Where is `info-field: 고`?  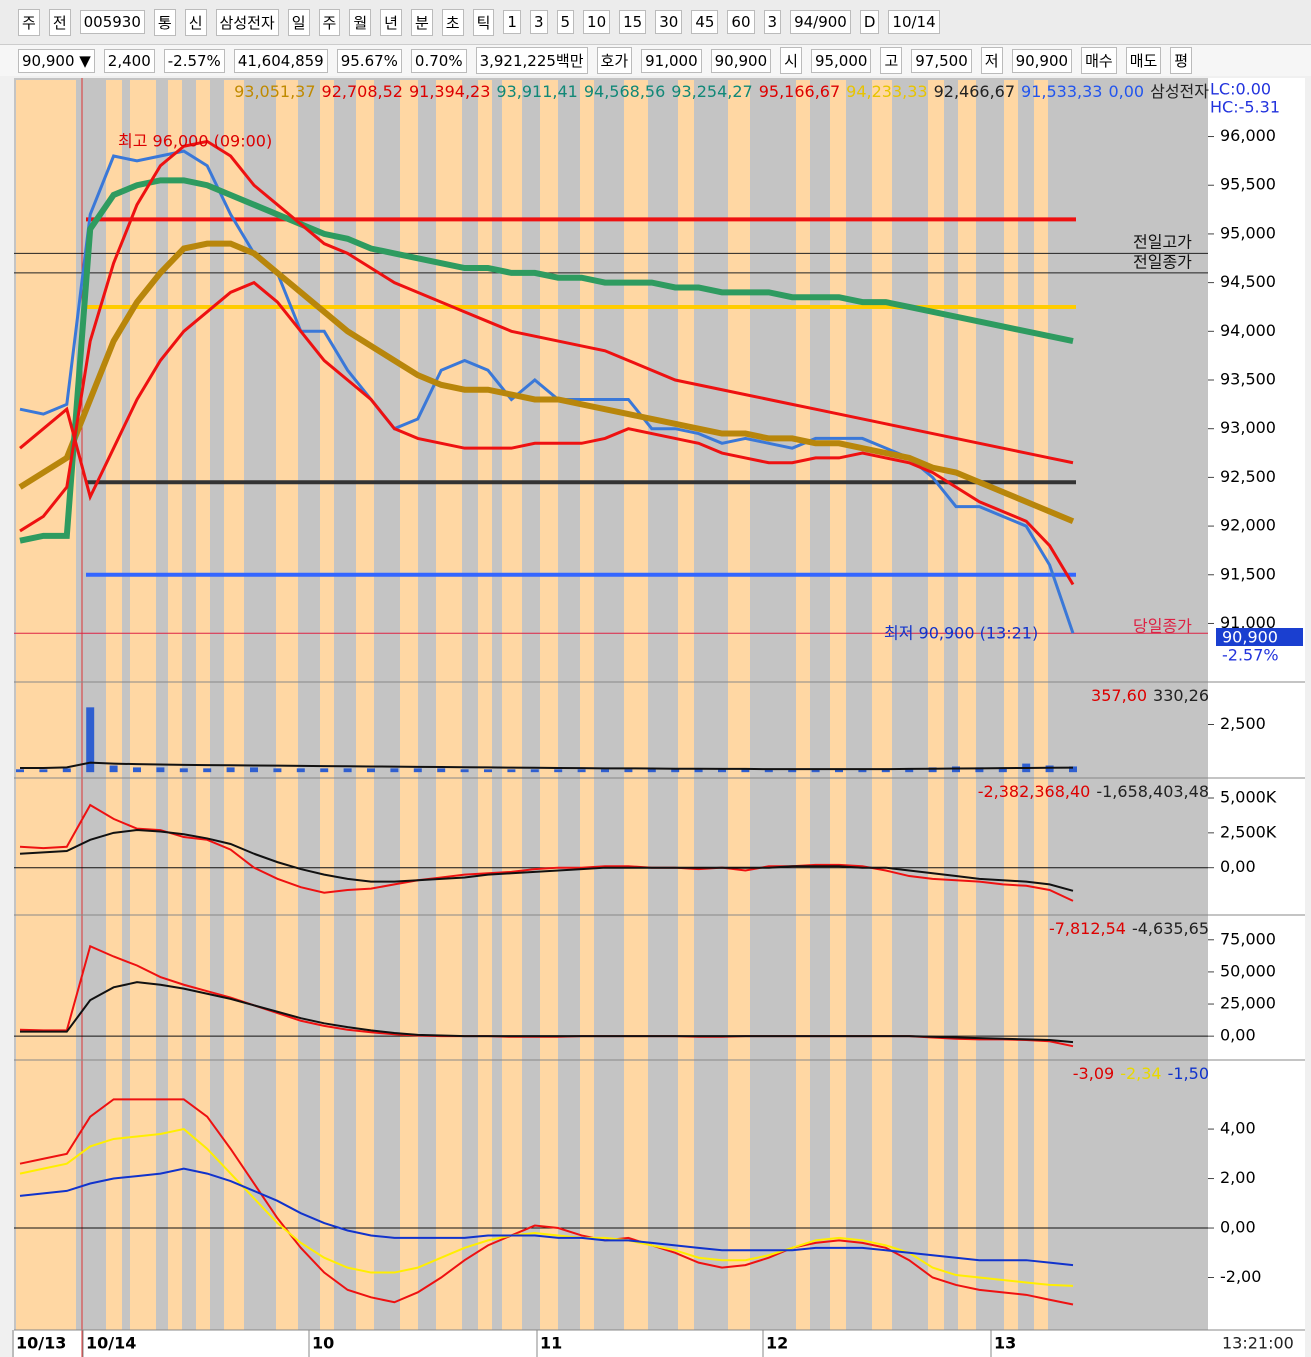
info-field: 고 is located at coordinates (891, 60).